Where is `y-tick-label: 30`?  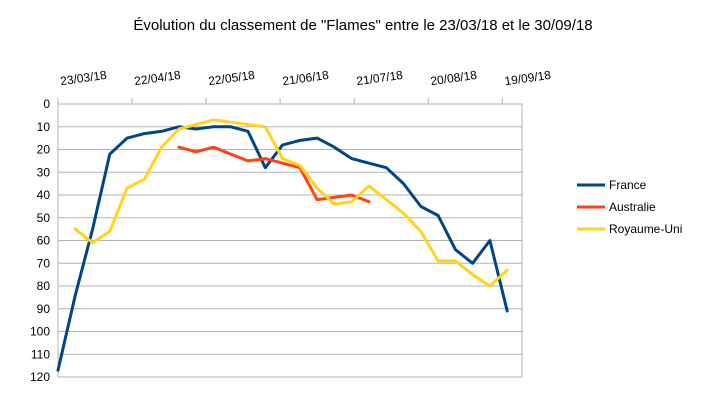
y-tick-label: 30 is located at coordinates (44, 172).